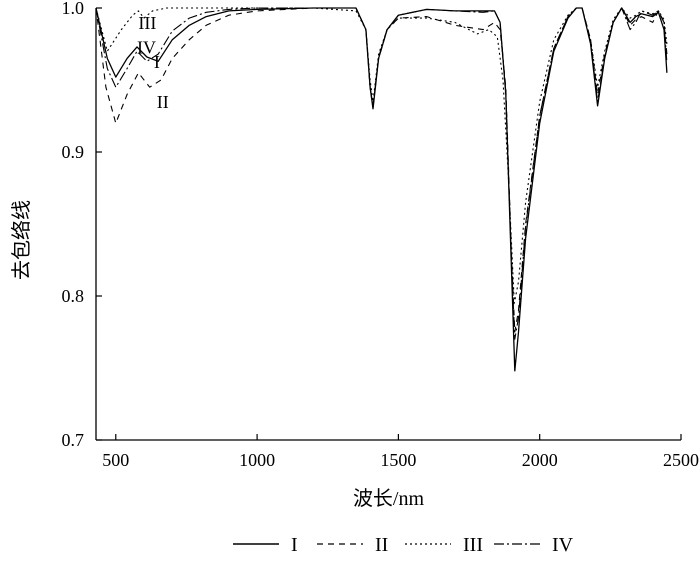  I want to click on legend-label: III, so click(473, 545).